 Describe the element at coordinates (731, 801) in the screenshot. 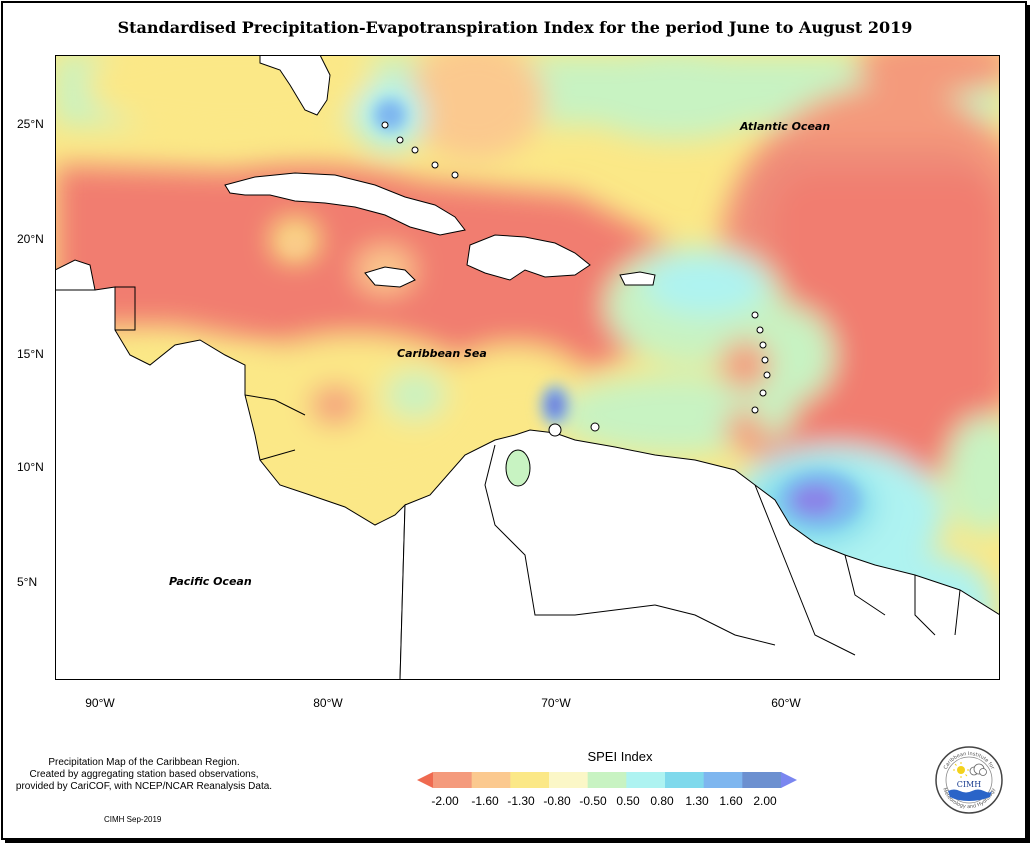

I see `legend-break-label: 1.60` at that location.